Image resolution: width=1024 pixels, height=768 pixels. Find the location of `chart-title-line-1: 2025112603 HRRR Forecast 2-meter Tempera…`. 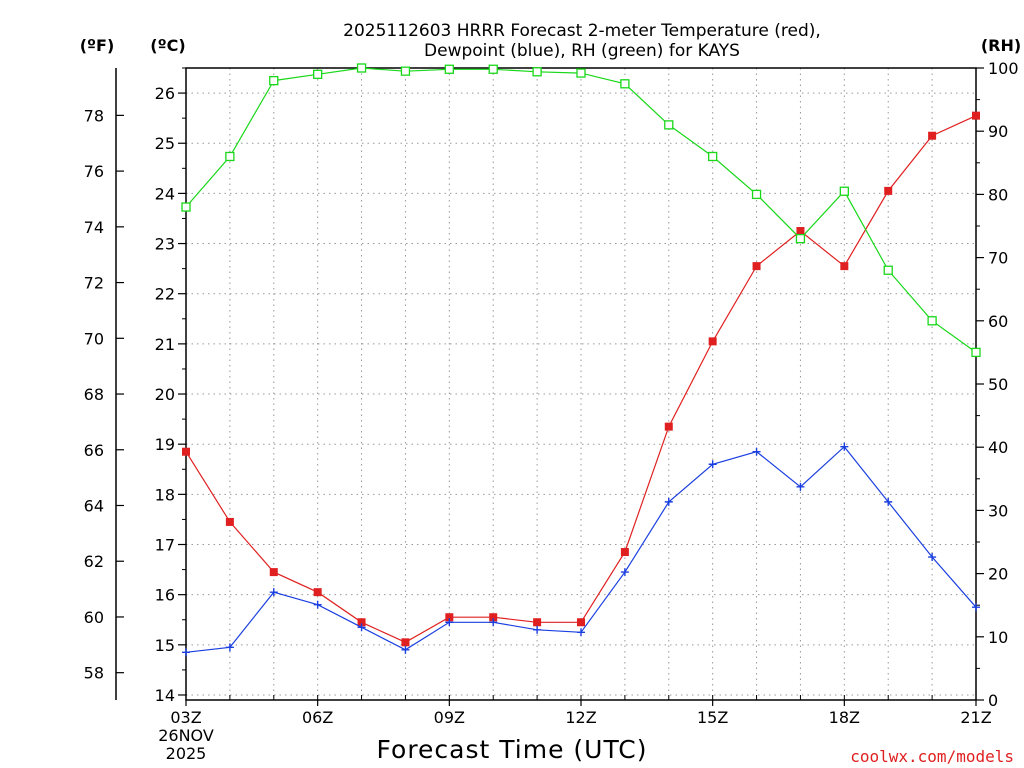

chart-title-line-1: 2025112603 HRRR Forecast 2-meter Tempera… is located at coordinates (582, 31).